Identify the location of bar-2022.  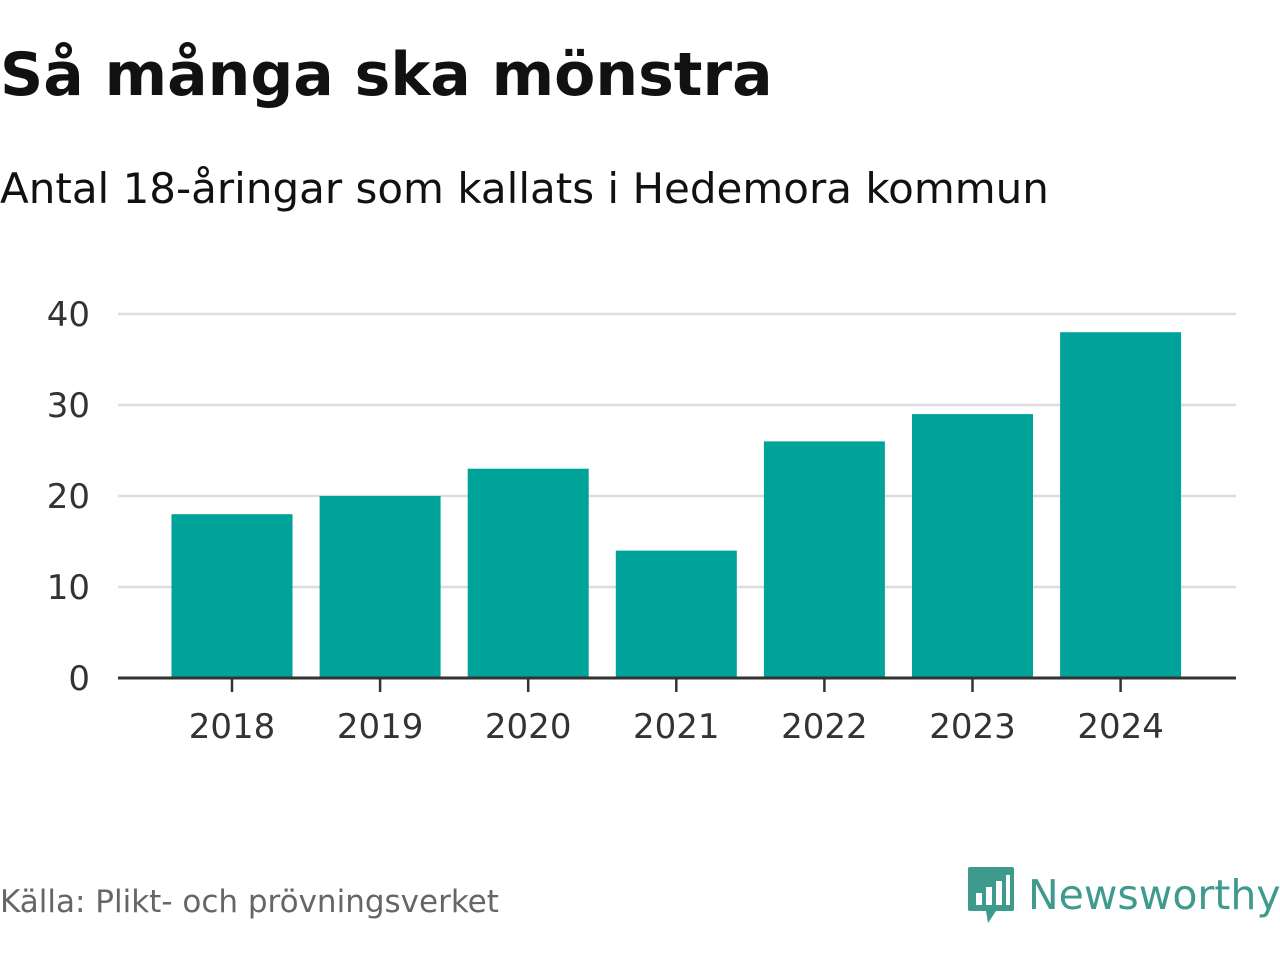
(824, 559).